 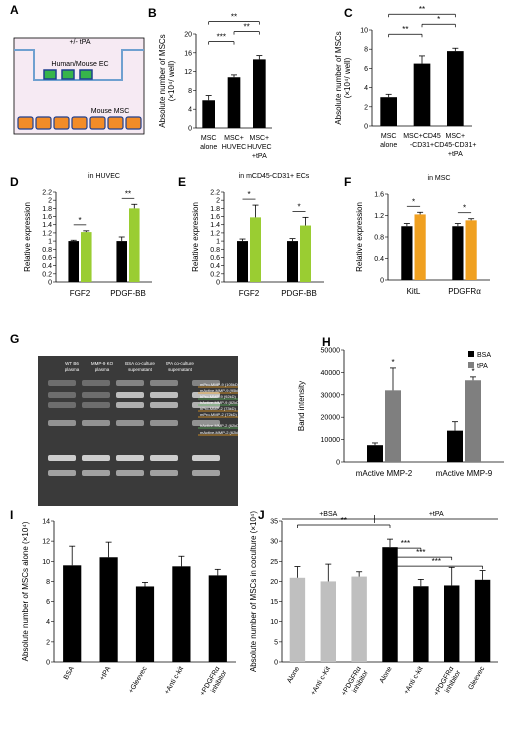 I want to click on x-tick-label: mActive MMP-2, so click(x=384, y=473).